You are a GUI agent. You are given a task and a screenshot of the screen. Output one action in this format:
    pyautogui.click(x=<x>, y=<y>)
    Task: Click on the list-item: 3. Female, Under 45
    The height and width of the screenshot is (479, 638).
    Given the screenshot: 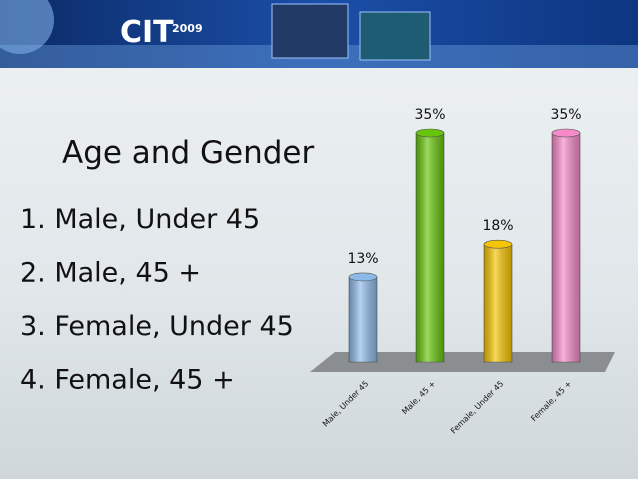 What is the action you would take?
    pyautogui.click(x=157, y=326)
    